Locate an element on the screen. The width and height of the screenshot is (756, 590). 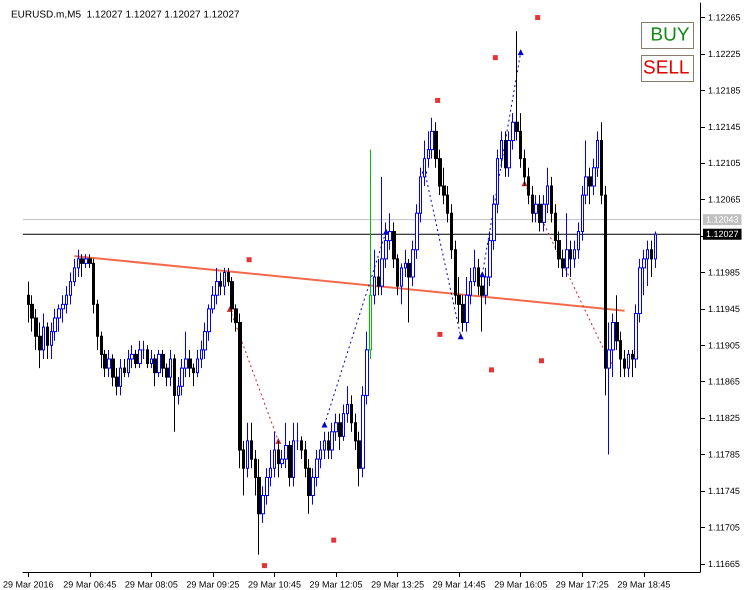
y-tick-label: 1.12145 is located at coordinates (724, 127).